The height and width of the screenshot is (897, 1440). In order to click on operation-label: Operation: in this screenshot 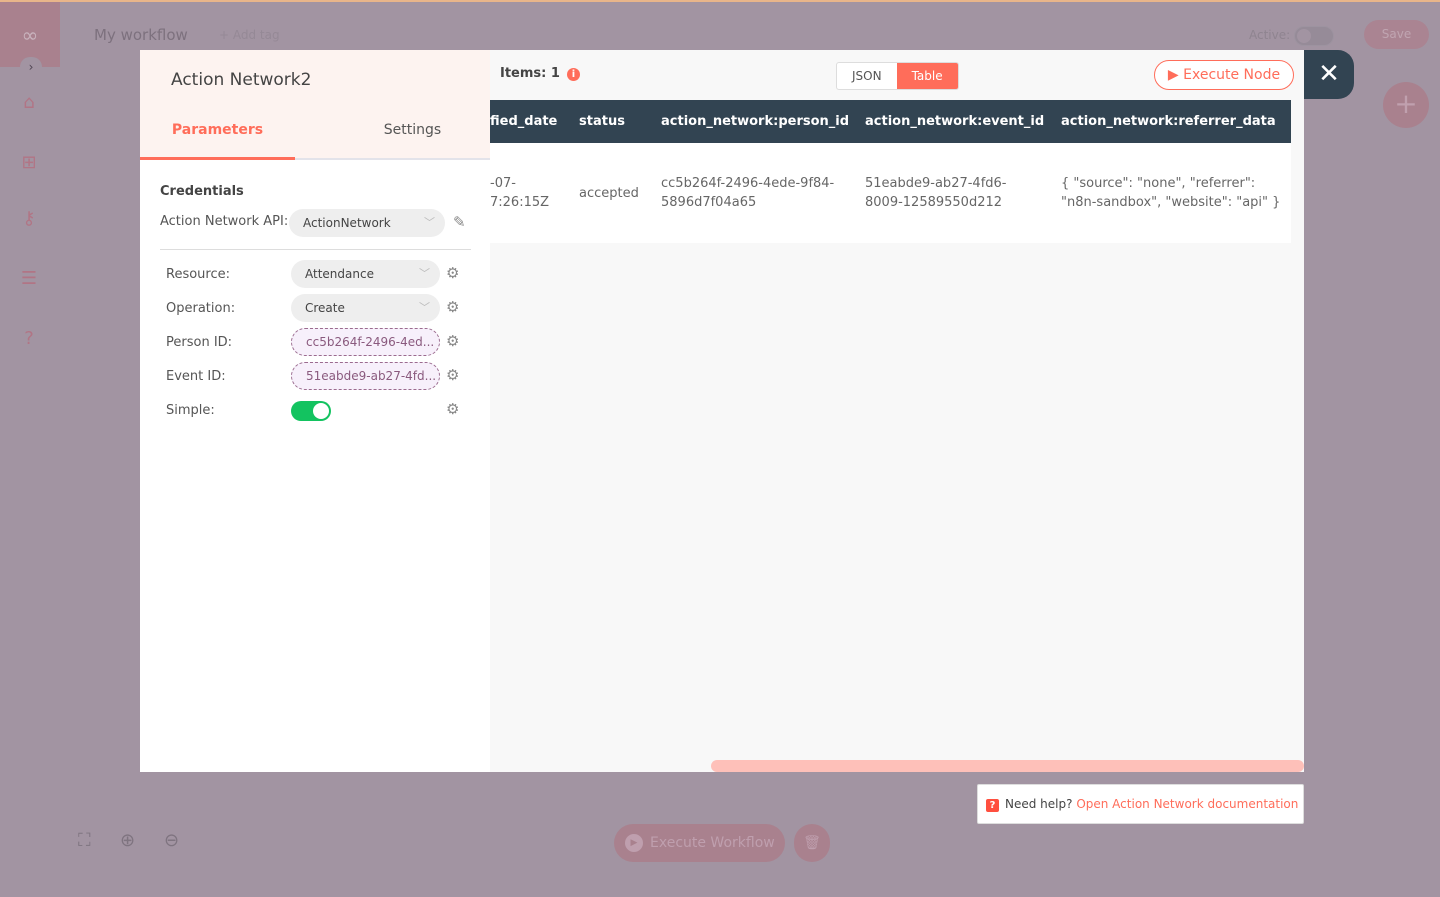, I will do `click(201, 308)`.